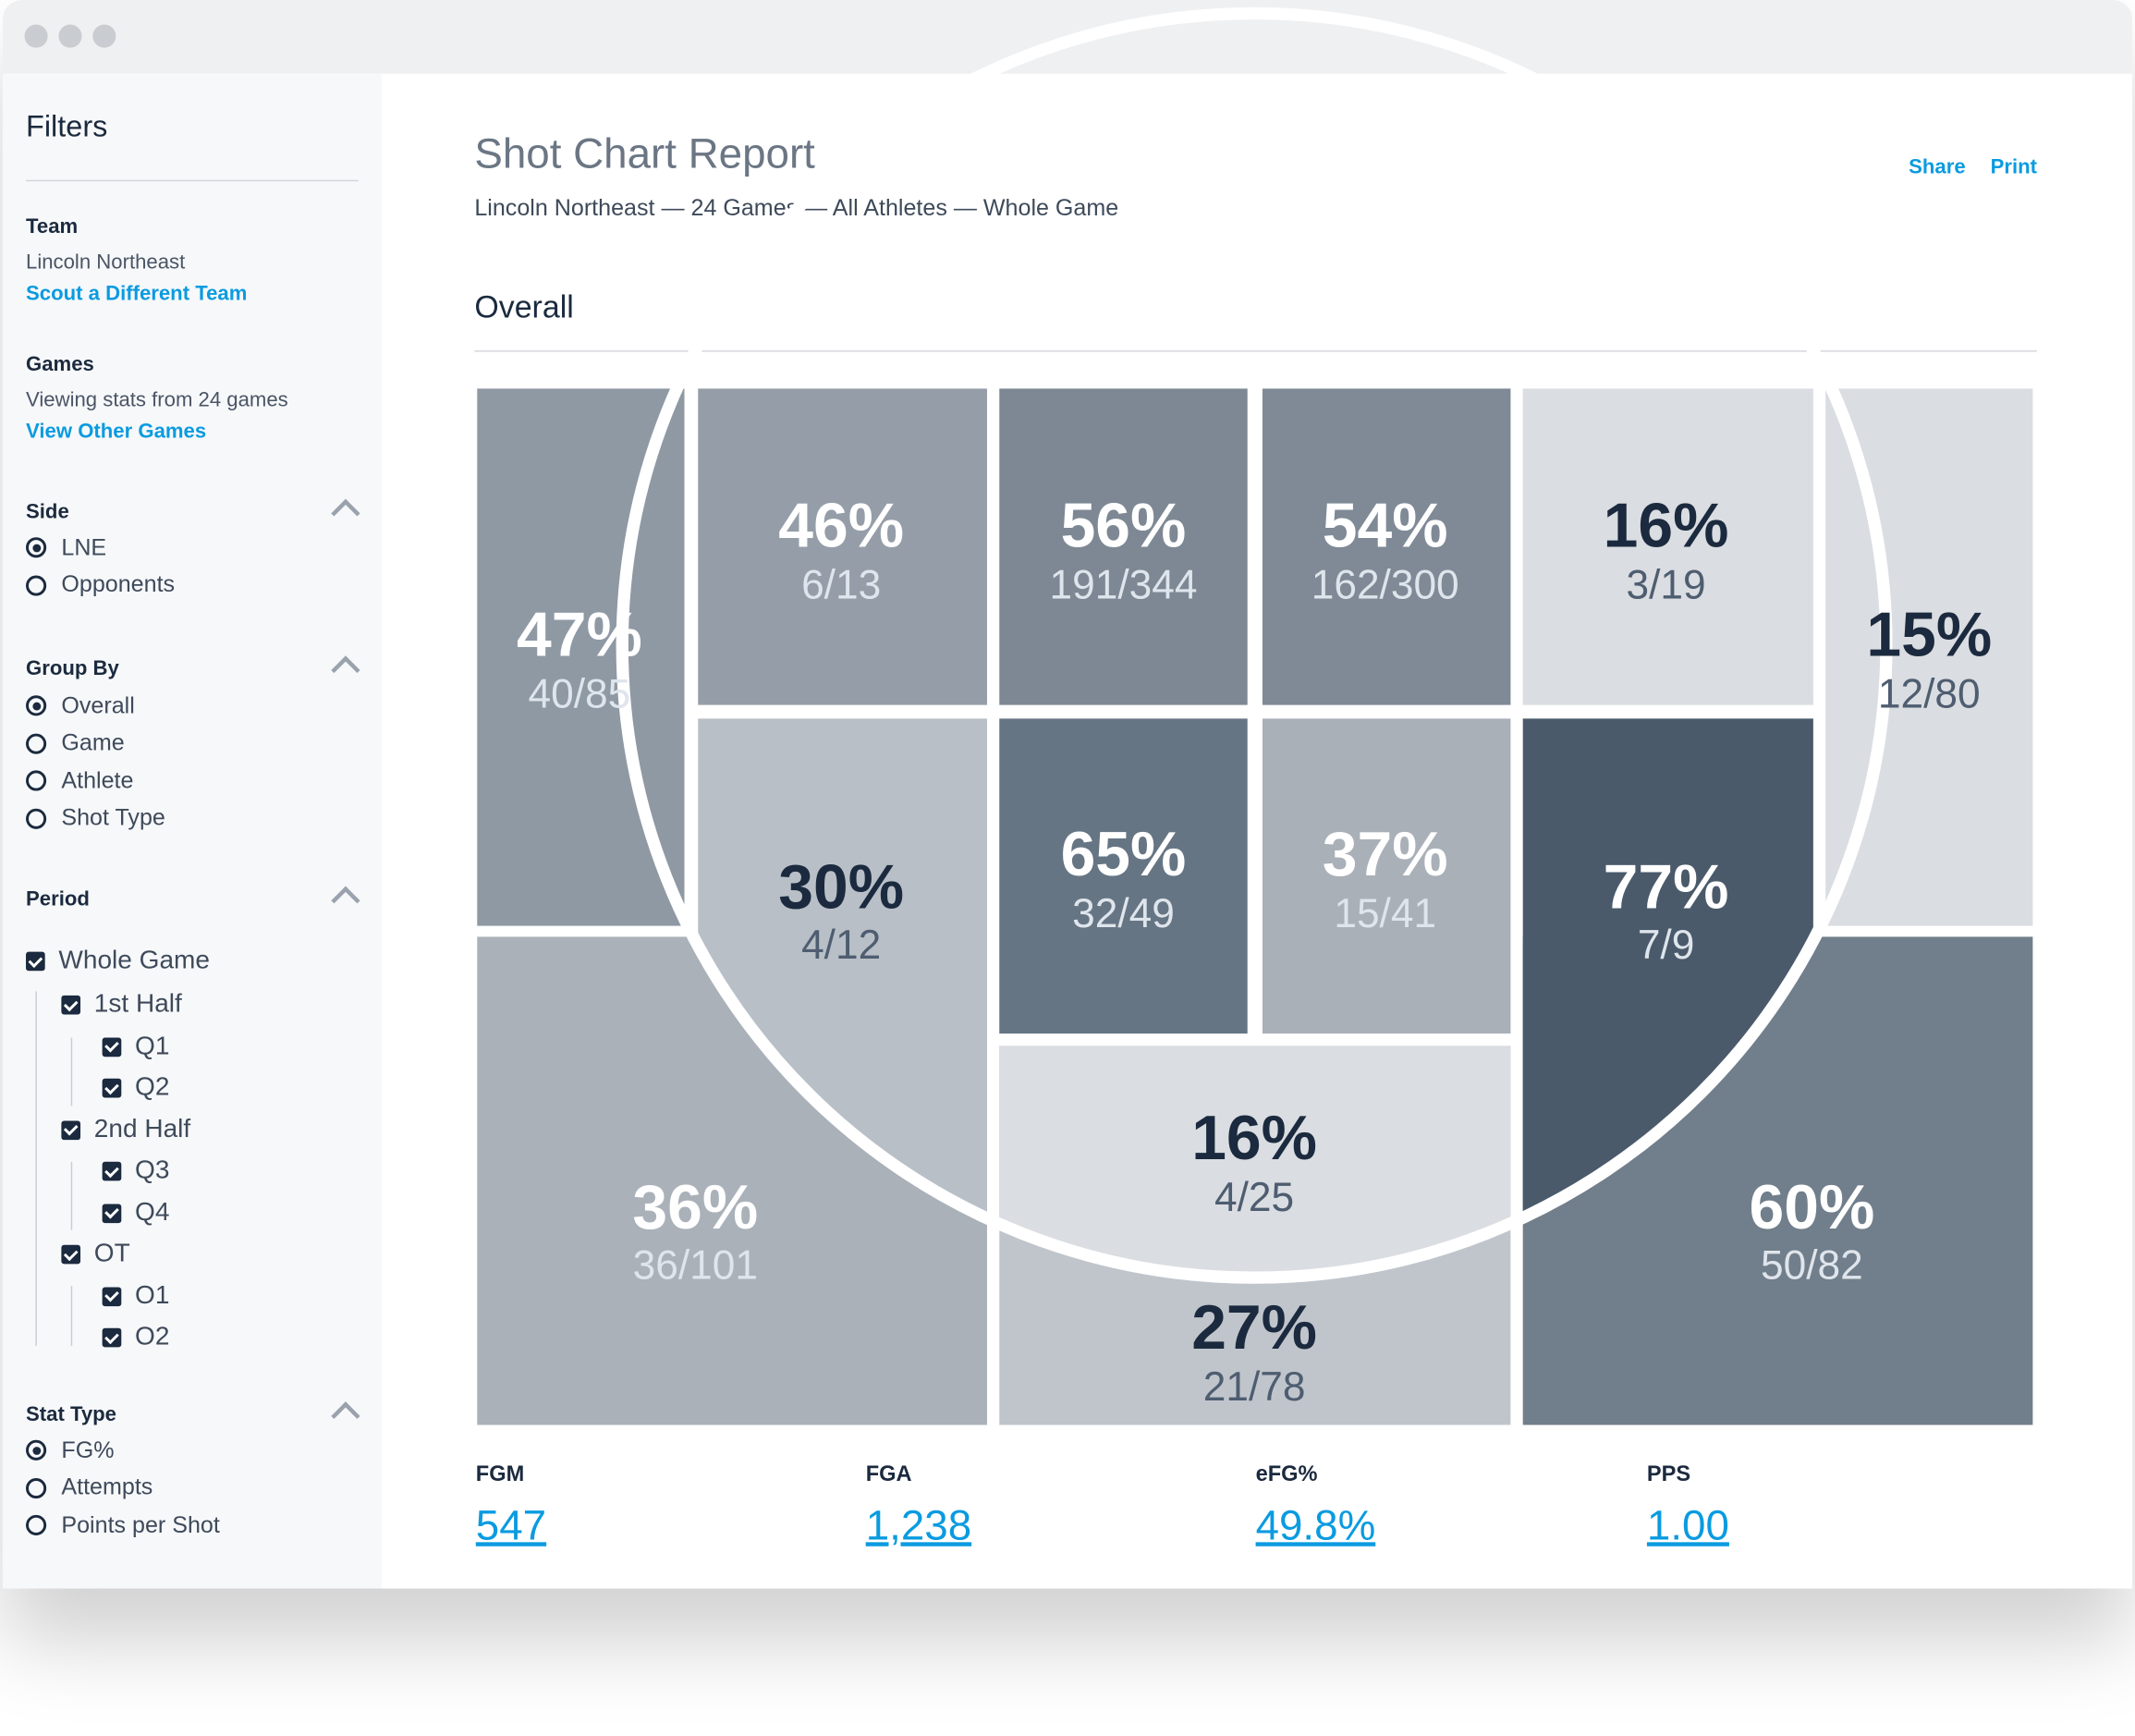 This screenshot has width=2135, height=1736. Describe the element at coordinates (197, 1255) in the screenshot. I see `period-ot: OT` at that location.